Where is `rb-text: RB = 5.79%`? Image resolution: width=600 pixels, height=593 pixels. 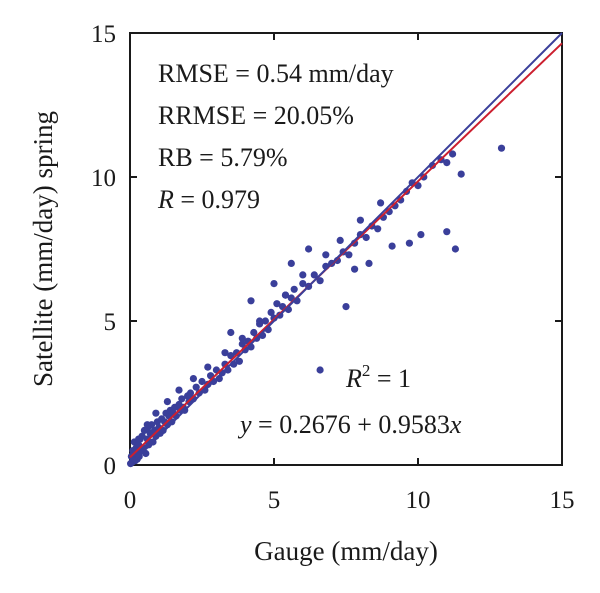 rb-text: RB = 5.79% is located at coordinates (223, 157).